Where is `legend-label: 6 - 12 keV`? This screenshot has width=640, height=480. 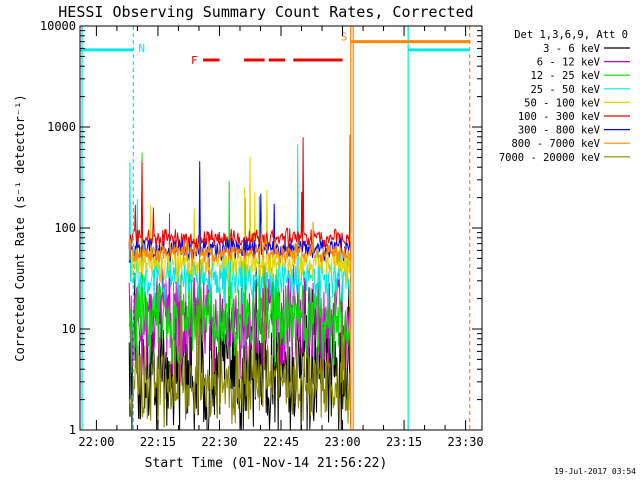 legend-label: 6 - 12 keV is located at coordinates (569, 63).